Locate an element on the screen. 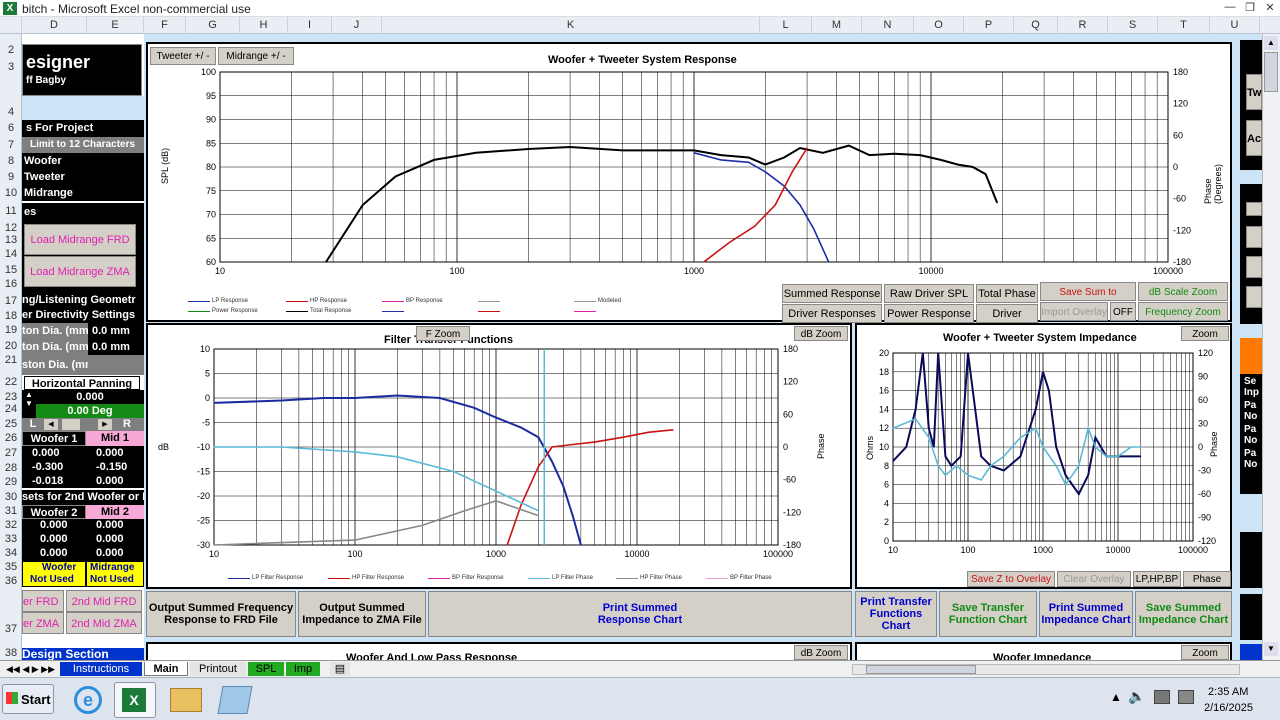 This screenshot has height=720, width=1280. volume-icon: 🔈 is located at coordinates (1137, 696).